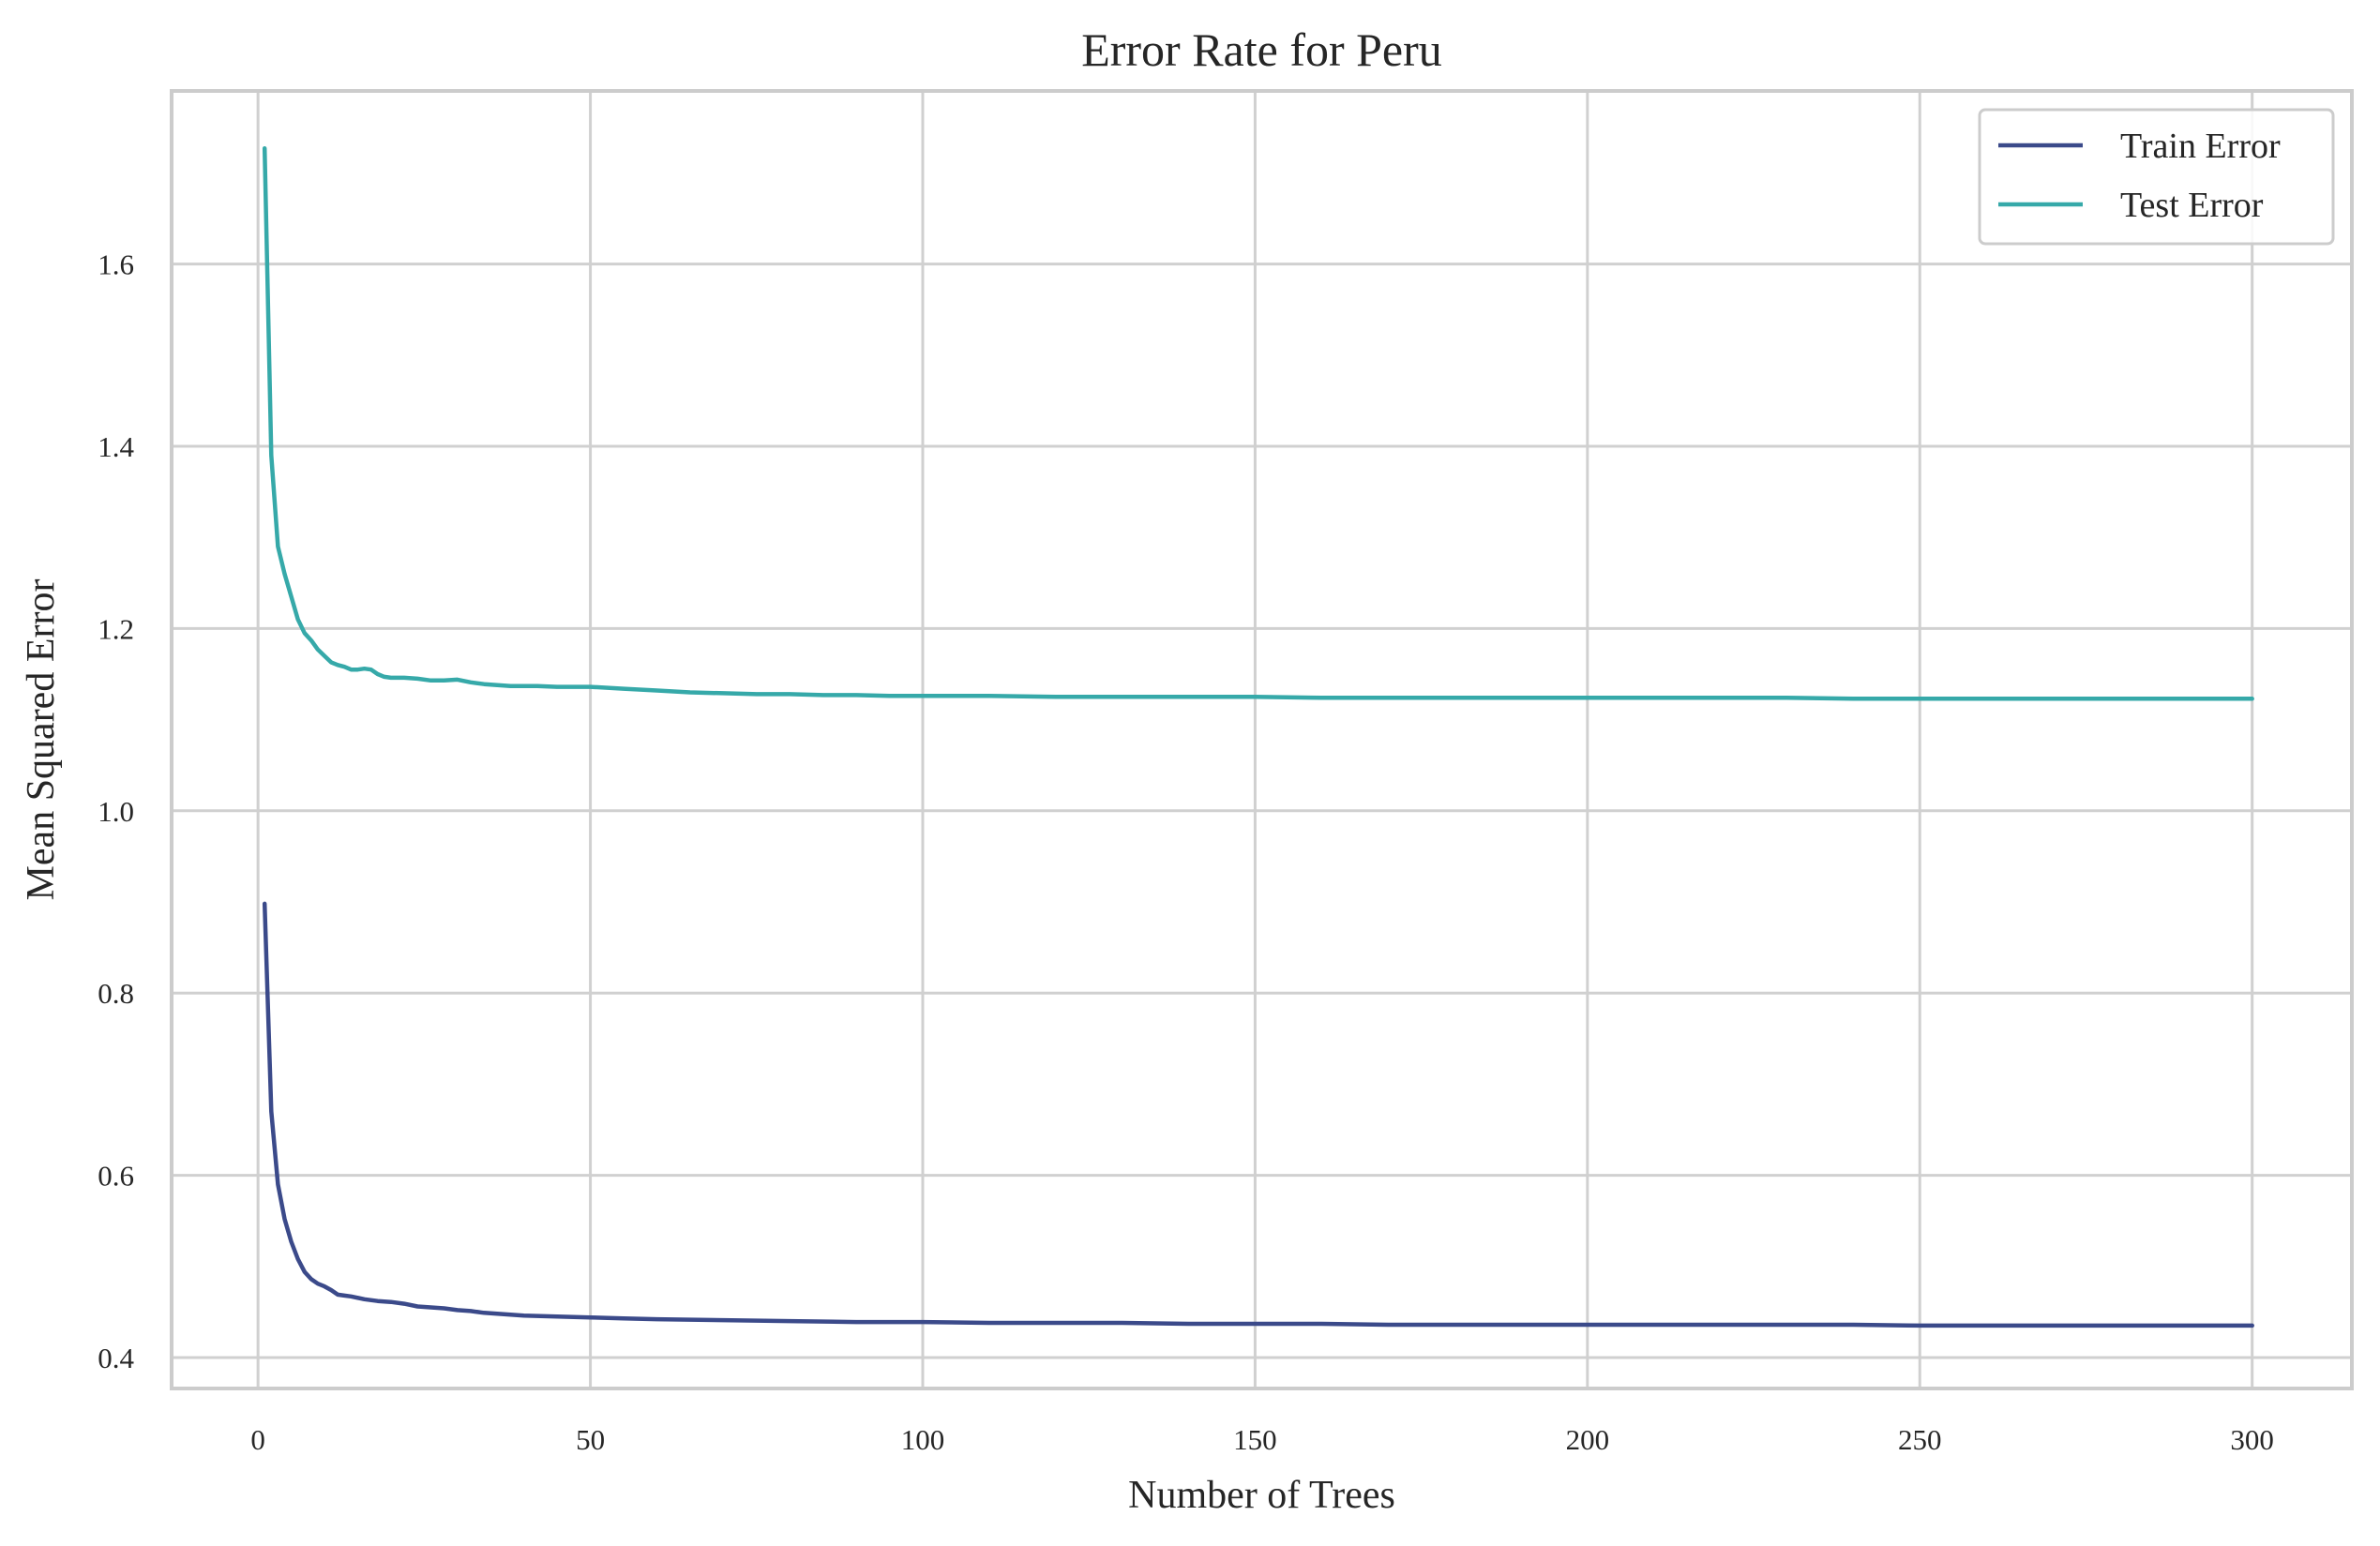 The image size is (2380, 1546). I want to click on y-tick-label: 0.8, so click(116, 993).